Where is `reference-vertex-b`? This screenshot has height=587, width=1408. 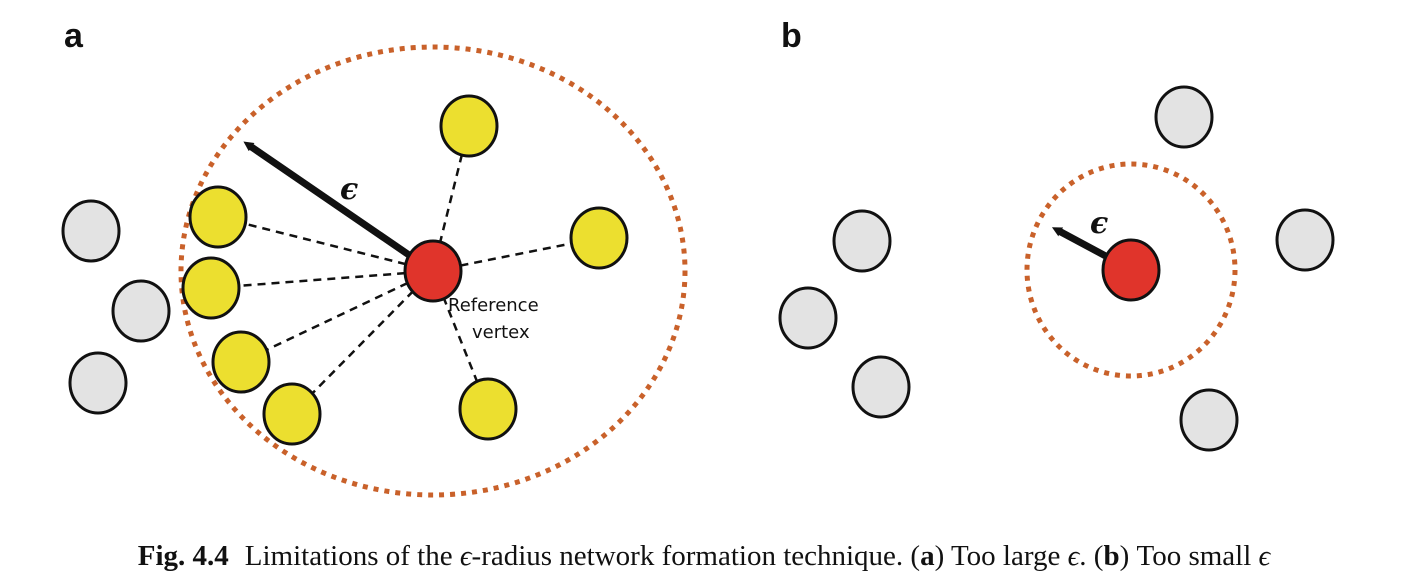 reference-vertex-b is located at coordinates (1131, 270).